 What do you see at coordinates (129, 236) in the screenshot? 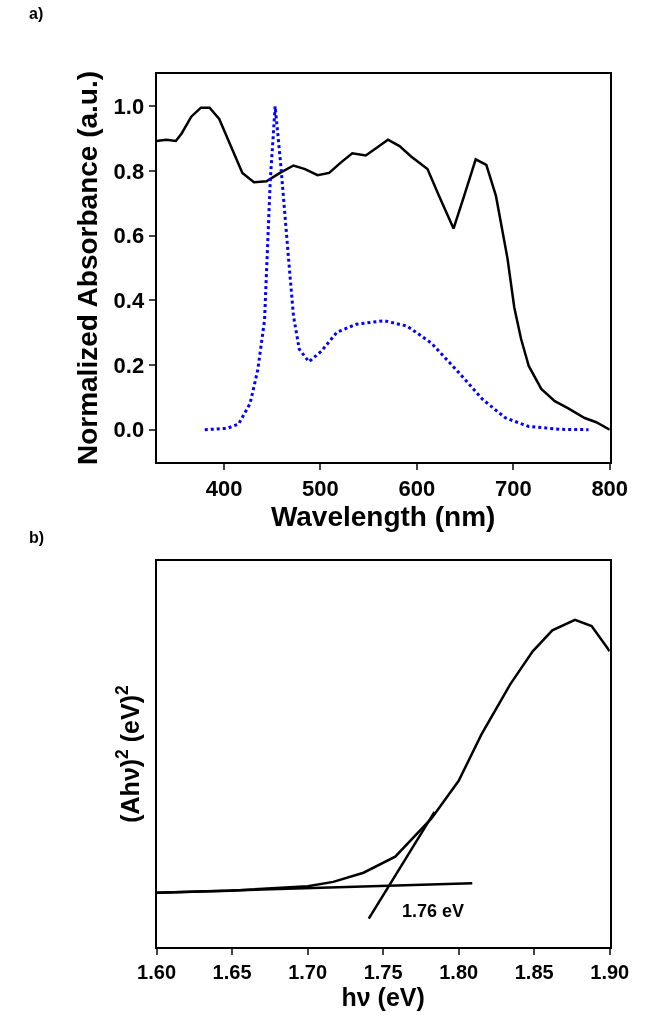
I see `y-tick-label: 0.6` at bounding box center [129, 236].